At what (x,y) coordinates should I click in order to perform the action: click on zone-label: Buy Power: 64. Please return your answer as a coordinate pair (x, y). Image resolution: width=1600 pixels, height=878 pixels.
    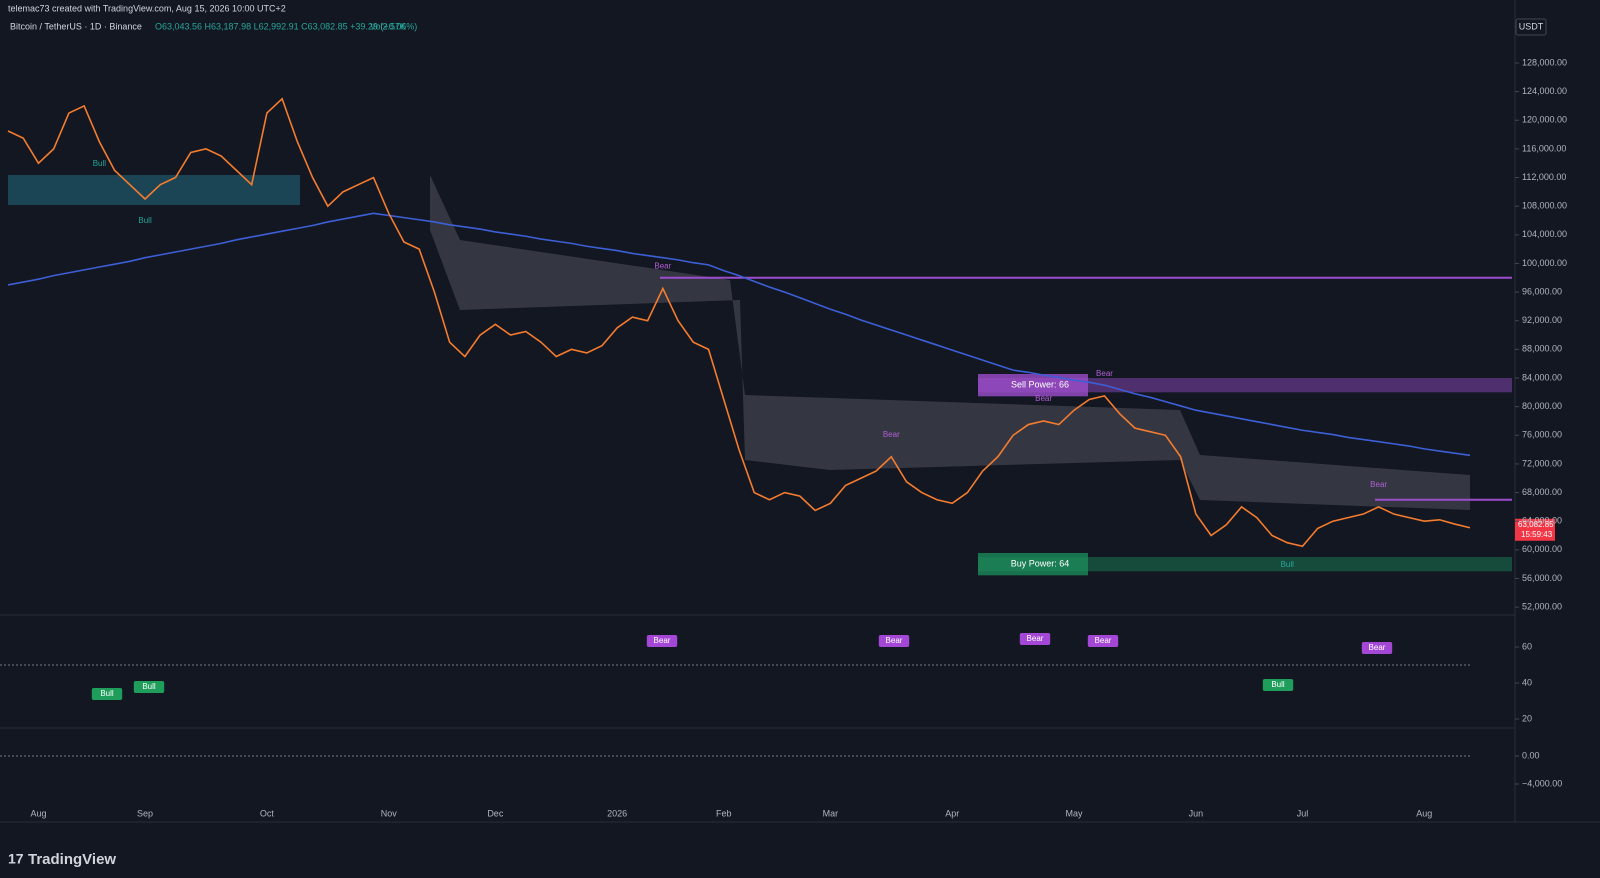
    Looking at the image, I should click on (1040, 564).